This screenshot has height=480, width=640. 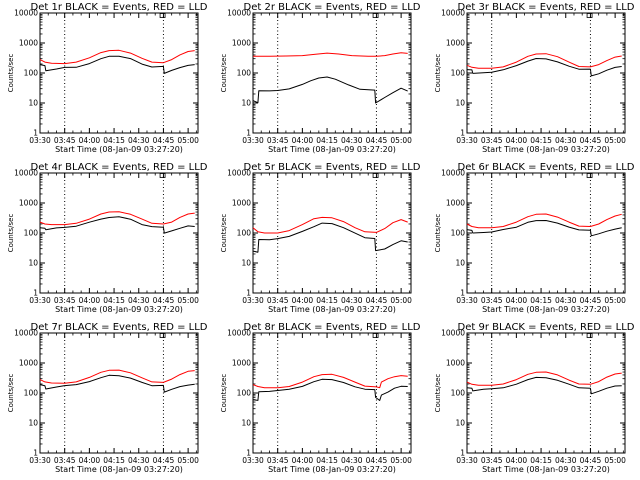 What do you see at coordinates (546, 167) in the screenshot?
I see `chart-title: Det 6r BLACK = Events, RED = LLD` at bounding box center [546, 167].